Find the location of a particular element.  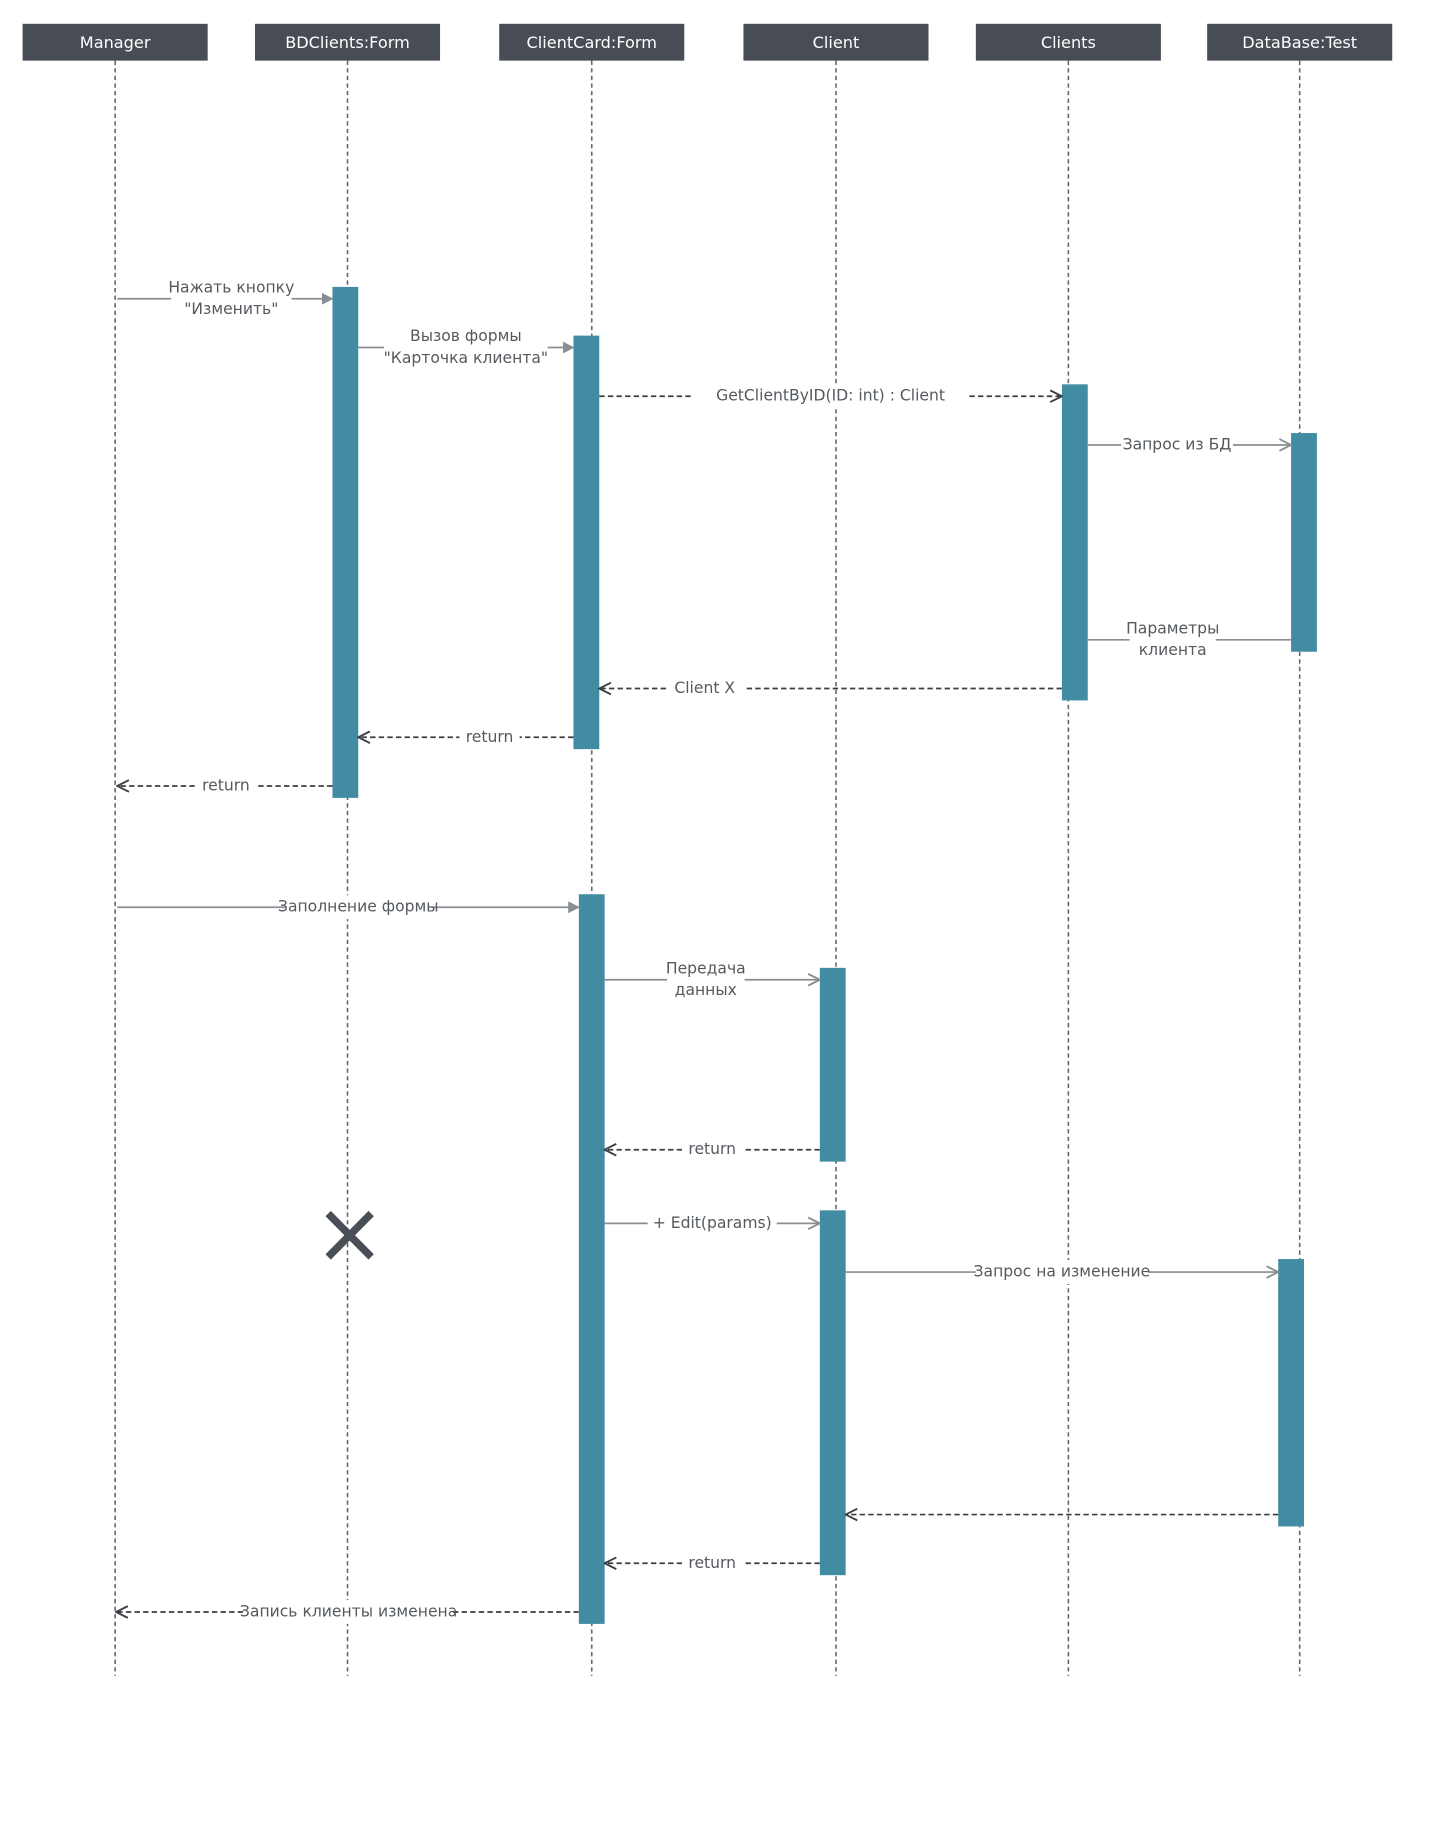

message-m13: Запрос на изменение is located at coordinates (1062, 1272).